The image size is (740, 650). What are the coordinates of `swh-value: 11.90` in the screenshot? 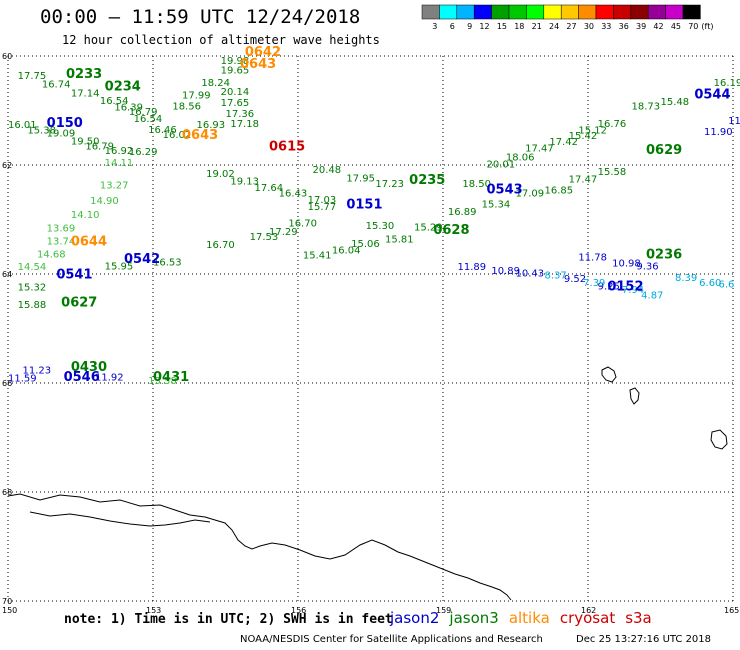 It's located at (718, 132).